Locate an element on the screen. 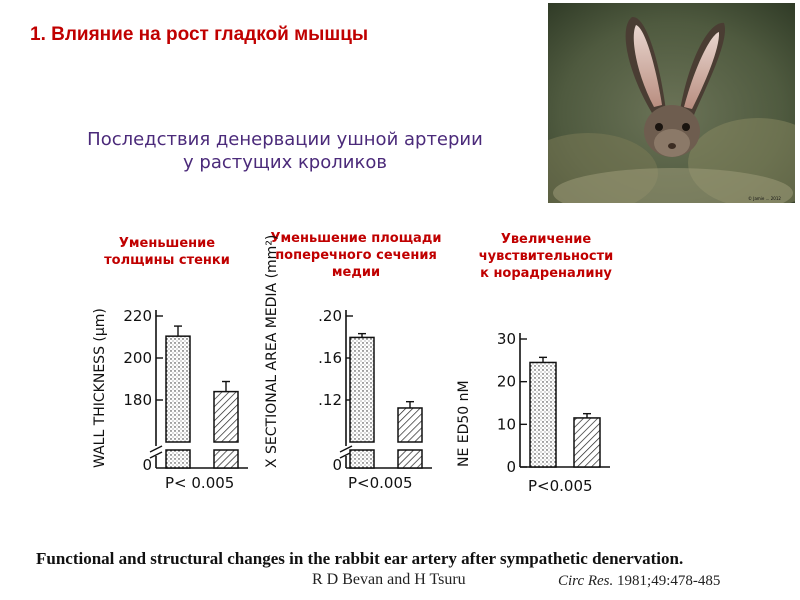  journal-name: Circ Res. is located at coordinates (586, 581).